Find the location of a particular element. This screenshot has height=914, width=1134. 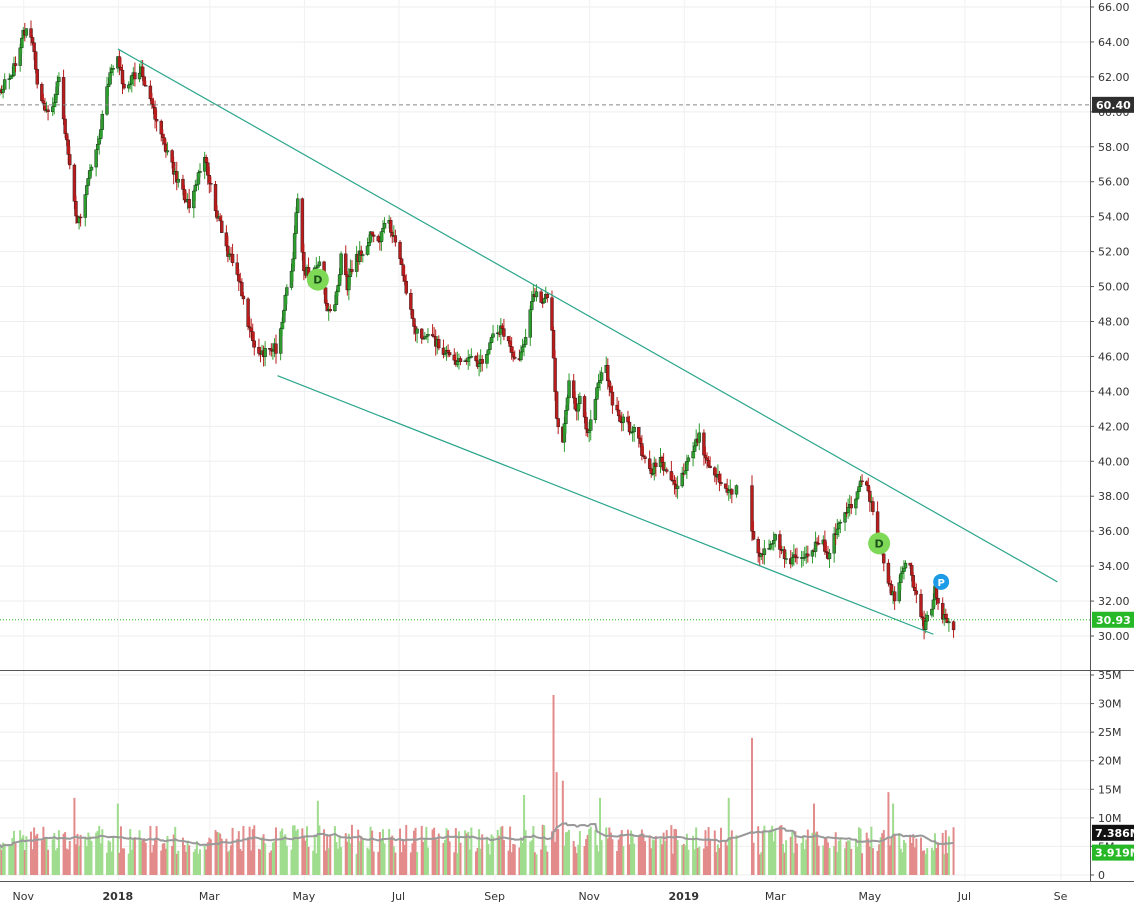

volume-value-label-text: 7.386M is located at coordinates (1114, 833).